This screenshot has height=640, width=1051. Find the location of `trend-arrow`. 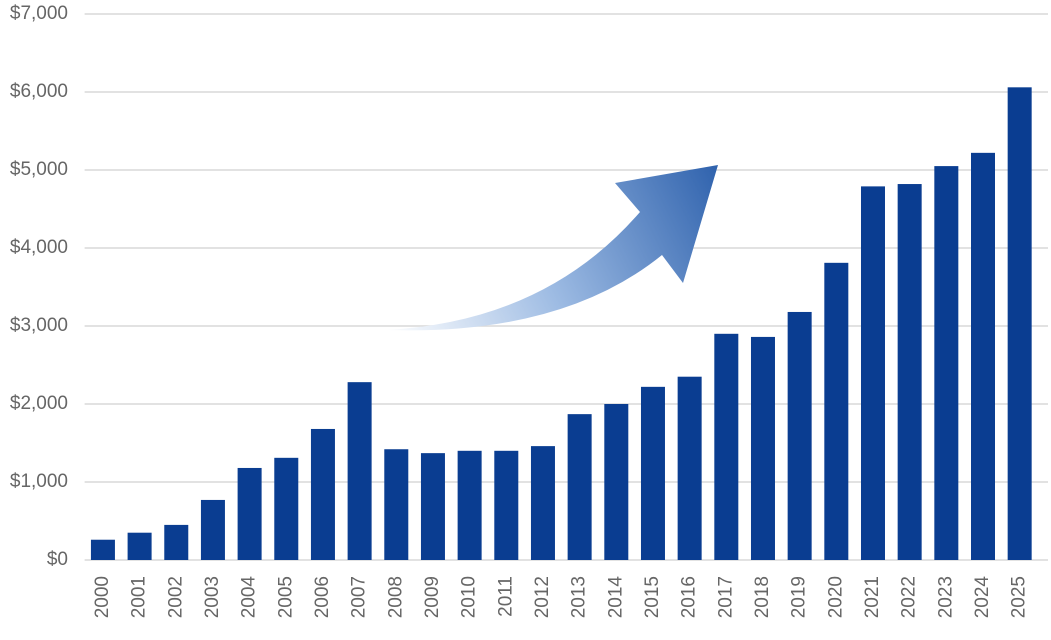

trend-arrow is located at coordinates (551, 248).